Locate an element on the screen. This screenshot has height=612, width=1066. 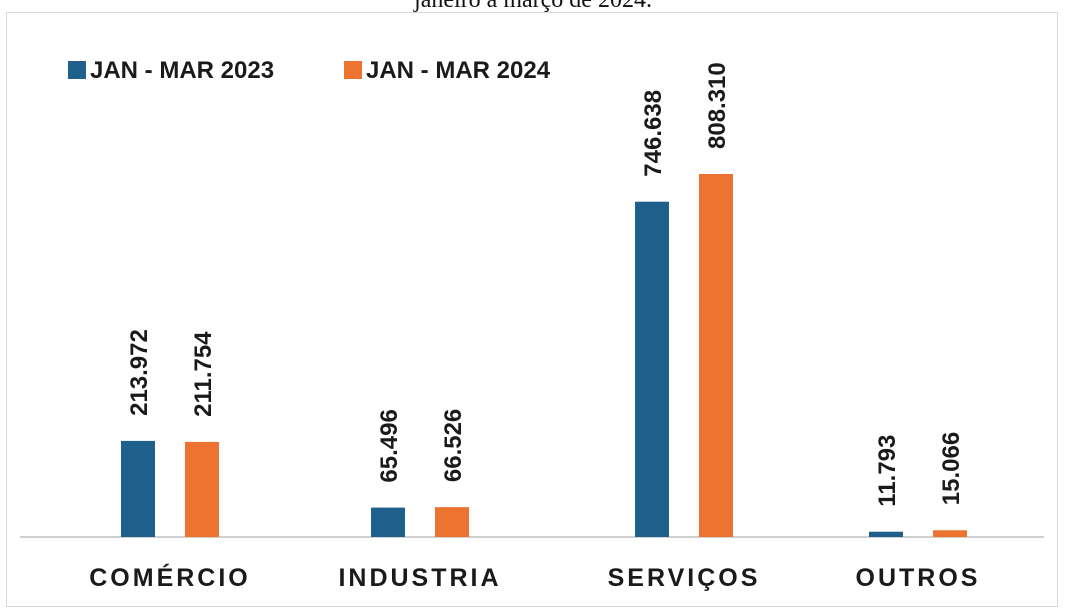
data-label: 65.496 is located at coordinates (389, 445).